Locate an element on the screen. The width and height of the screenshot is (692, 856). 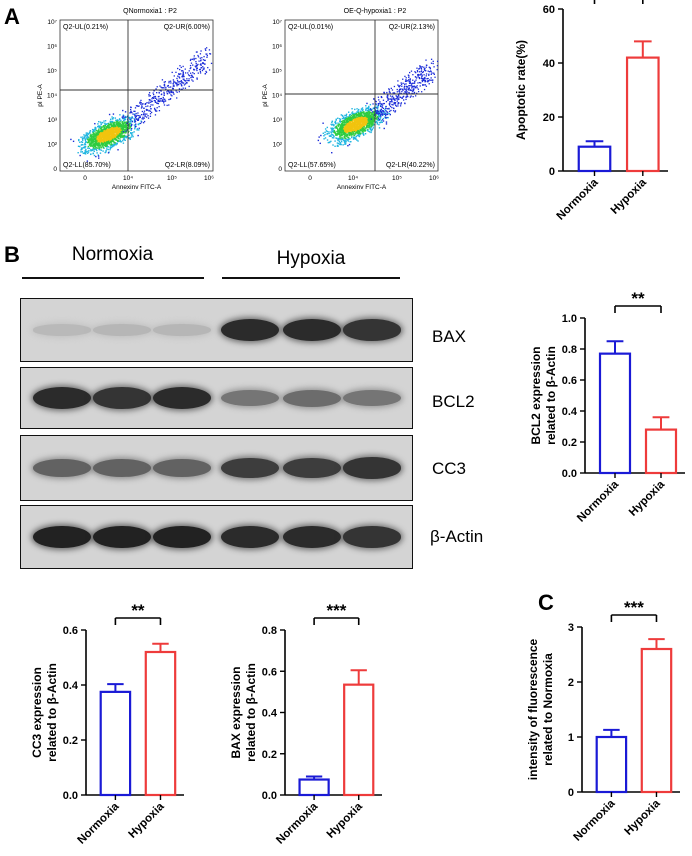
significance-stars: *** is located at coordinates (336, 610).